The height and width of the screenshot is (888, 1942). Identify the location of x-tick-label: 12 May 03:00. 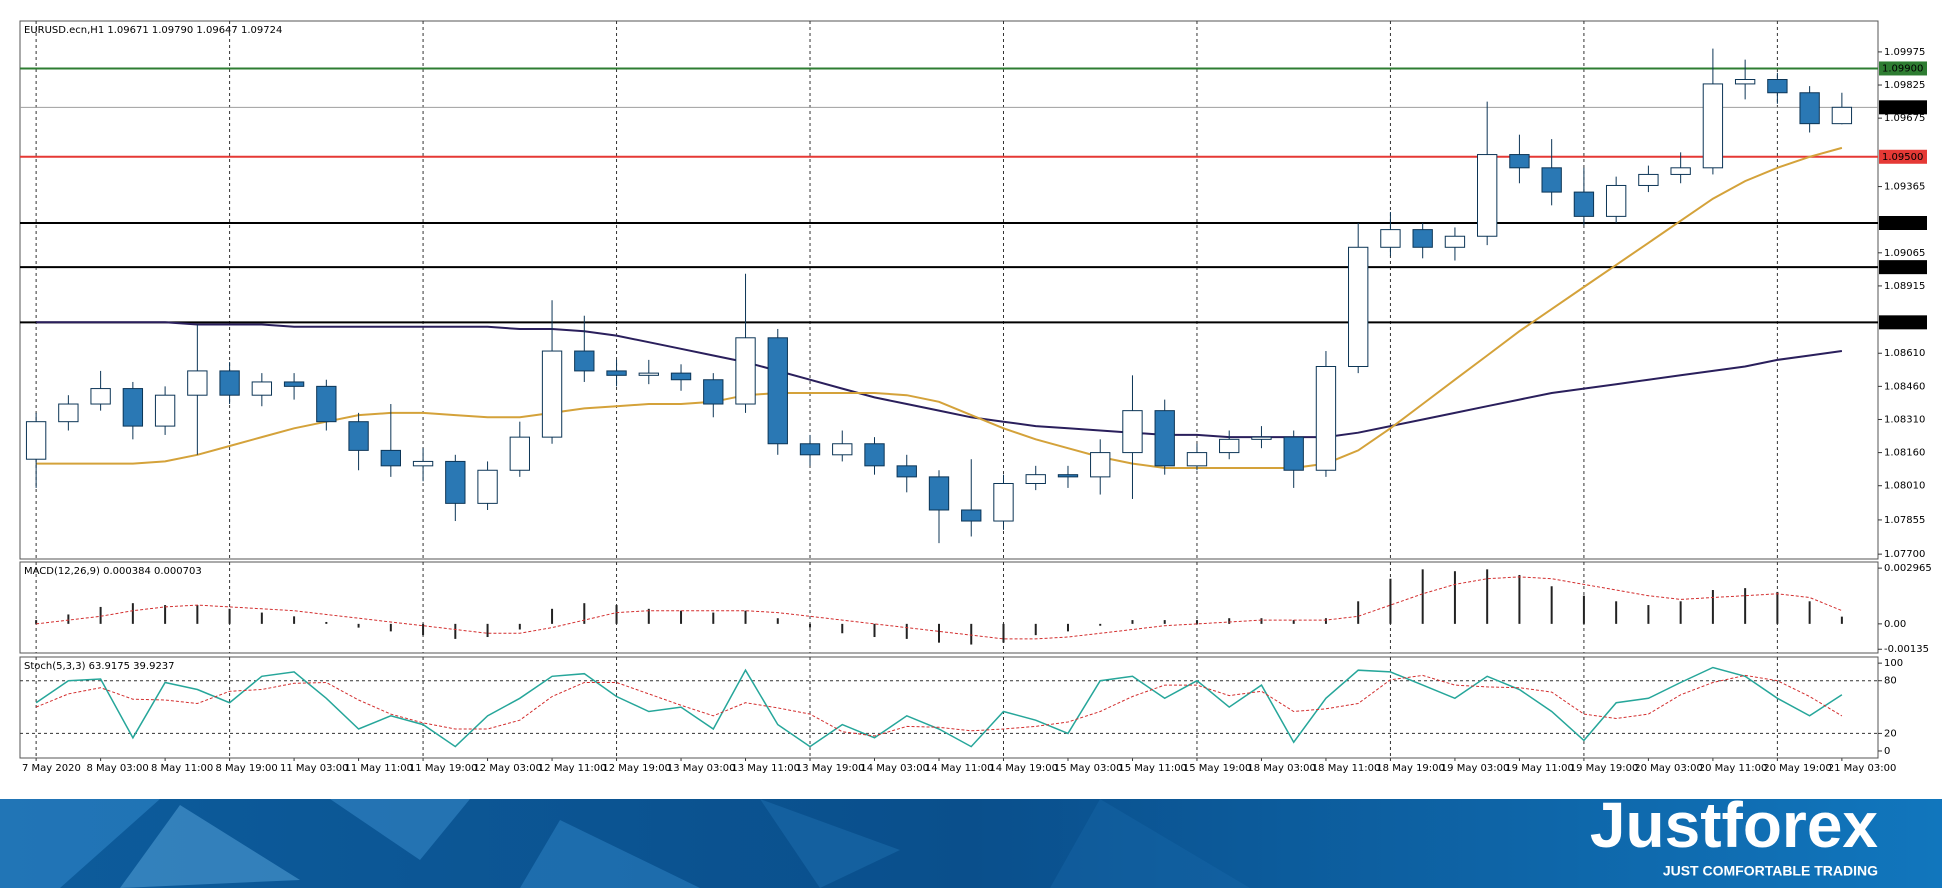
(507, 768).